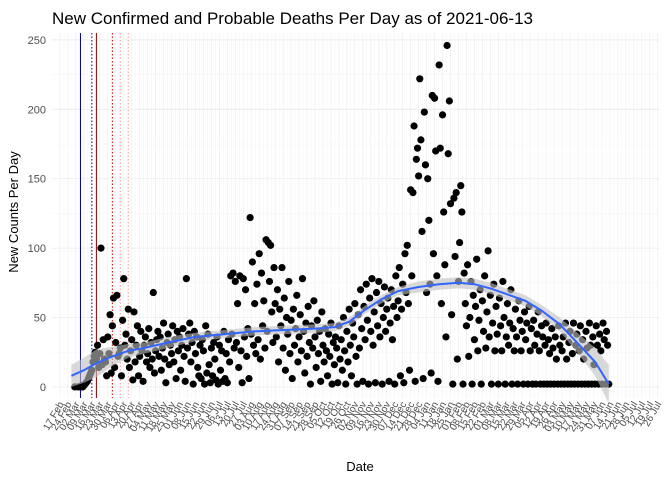  What do you see at coordinates (13, 212) in the screenshot?
I see `y-axis-title: New Counts Per Day` at bounding box center [13, 212].